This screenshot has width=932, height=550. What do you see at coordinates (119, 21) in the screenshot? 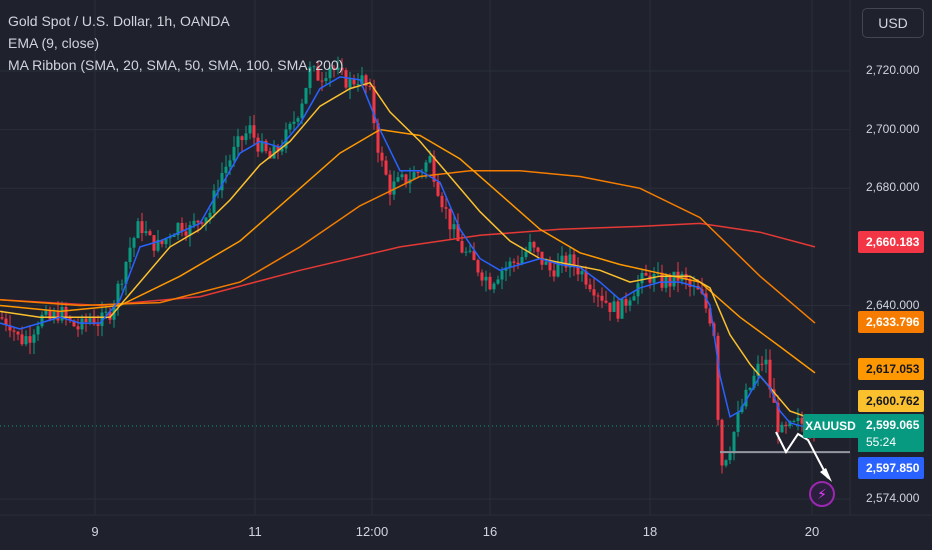
I see `symbol-title: Gold Spot / U.S. Dollar, 1h, OANDA` at bounding box center [119, 21].